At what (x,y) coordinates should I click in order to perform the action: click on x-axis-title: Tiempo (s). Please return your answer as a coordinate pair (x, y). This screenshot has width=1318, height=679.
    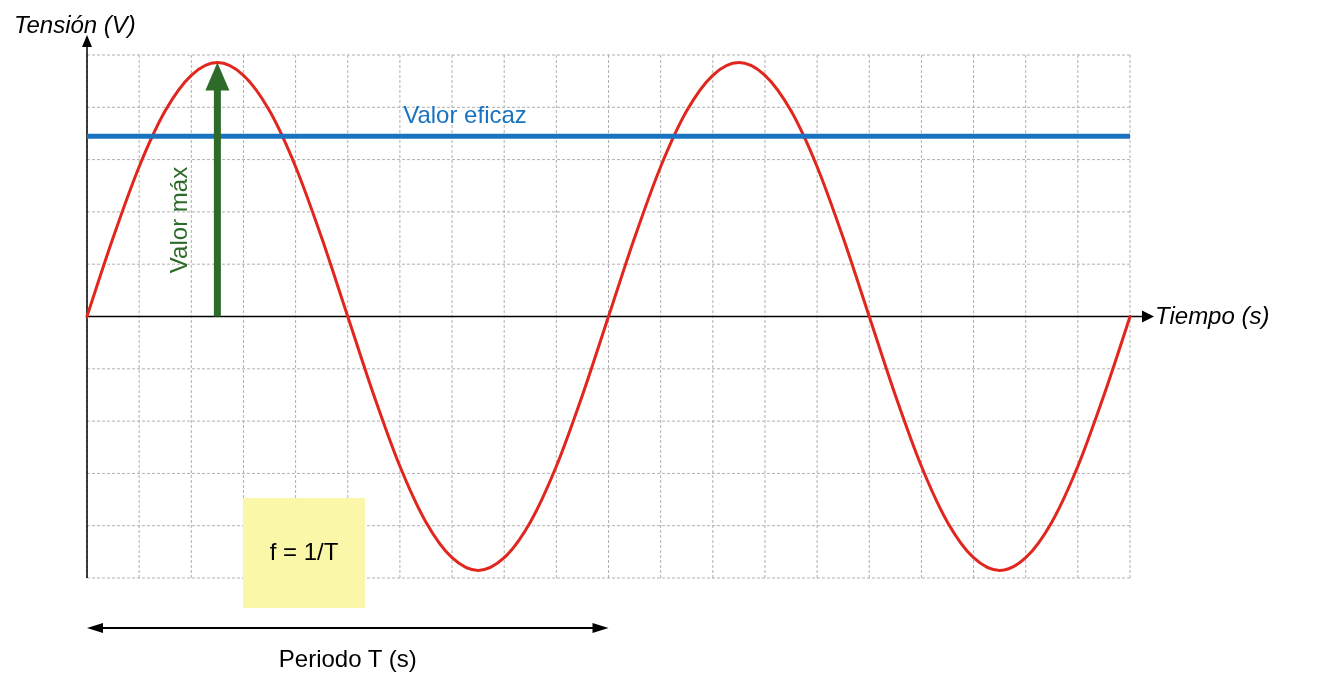
    Looking at the image, I should click on (1212, 315).